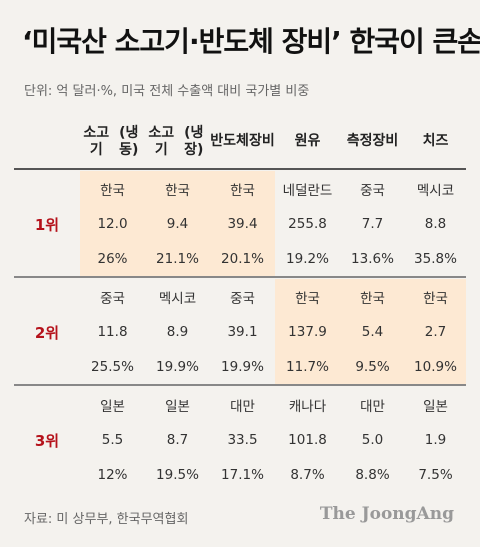  Describe the element at coordinates (177, 142) in the screenshot. I see `column-header: 소고기 (냉장)` at that location.